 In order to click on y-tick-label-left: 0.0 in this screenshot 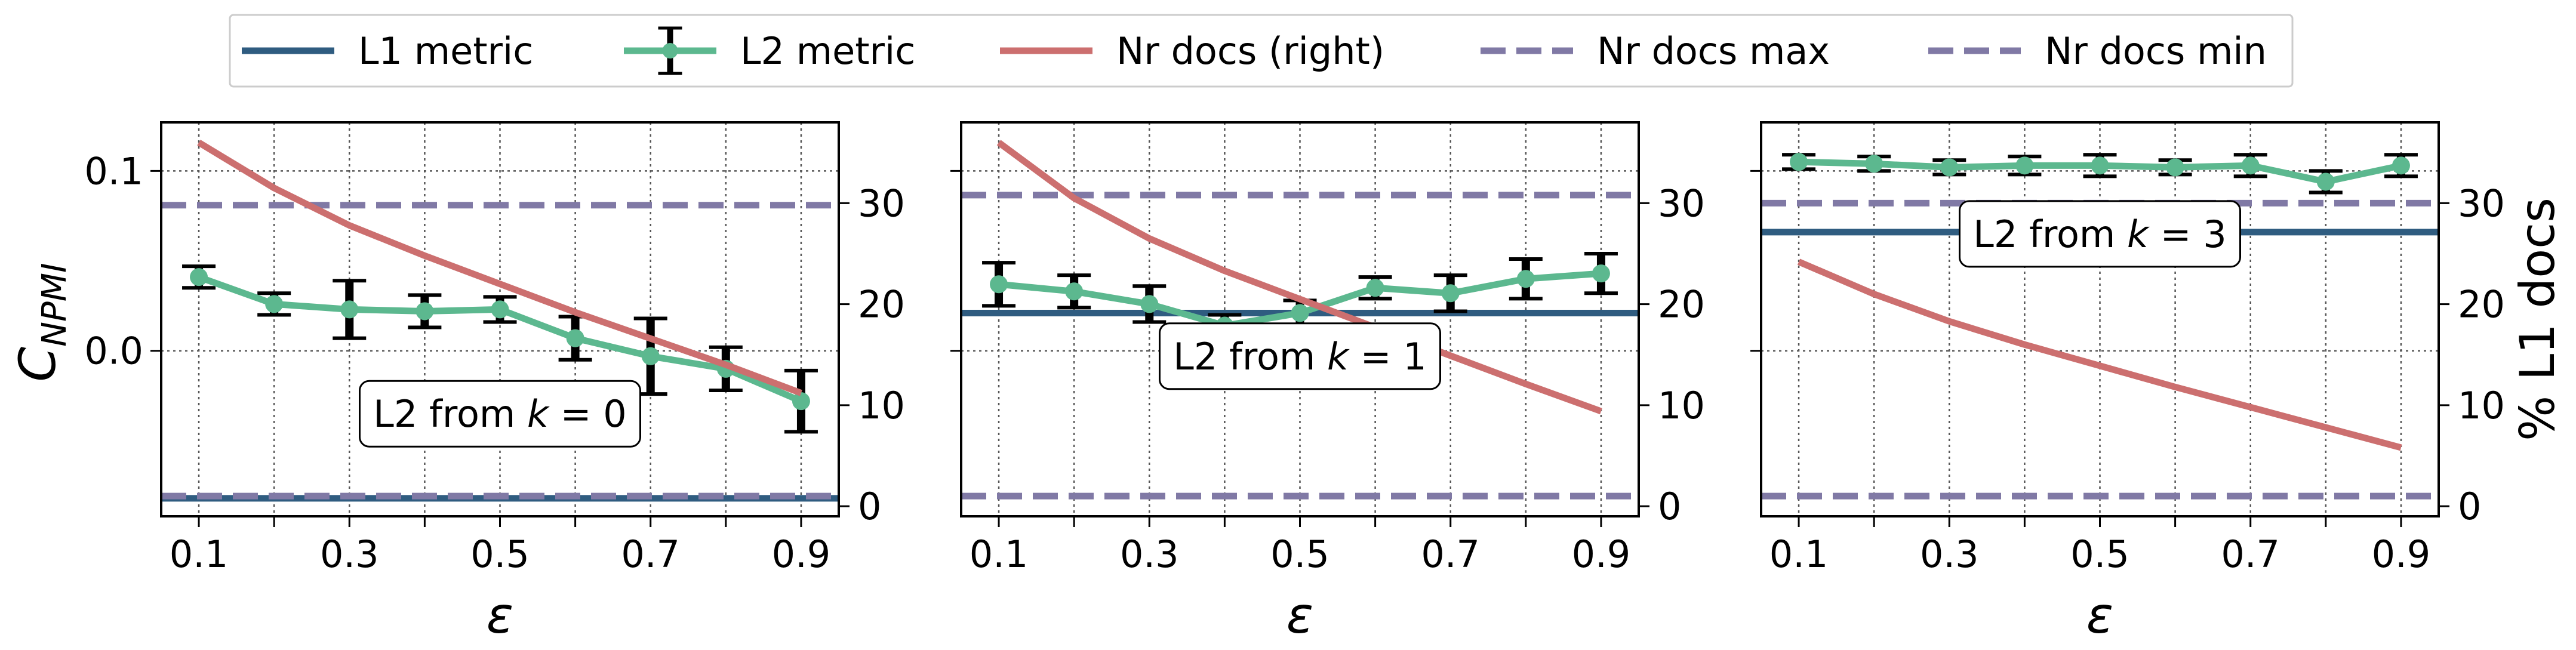, I will do `click(113, 351)`.